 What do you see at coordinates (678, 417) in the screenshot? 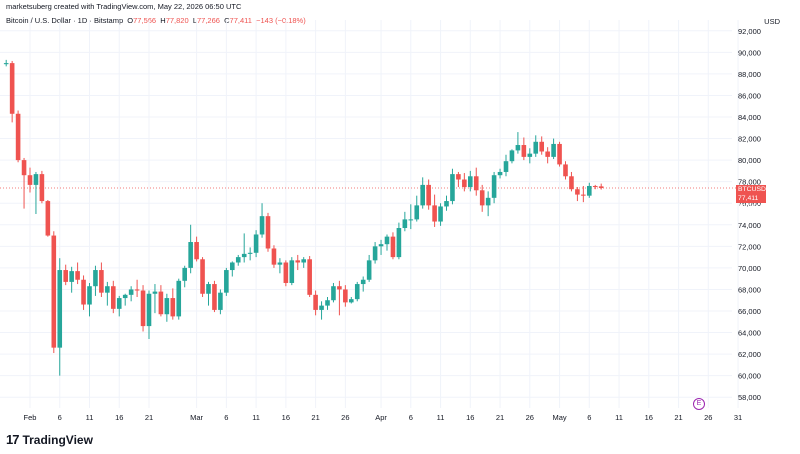
I see `x-tick-label: 21` at bounding box center [678, 417].